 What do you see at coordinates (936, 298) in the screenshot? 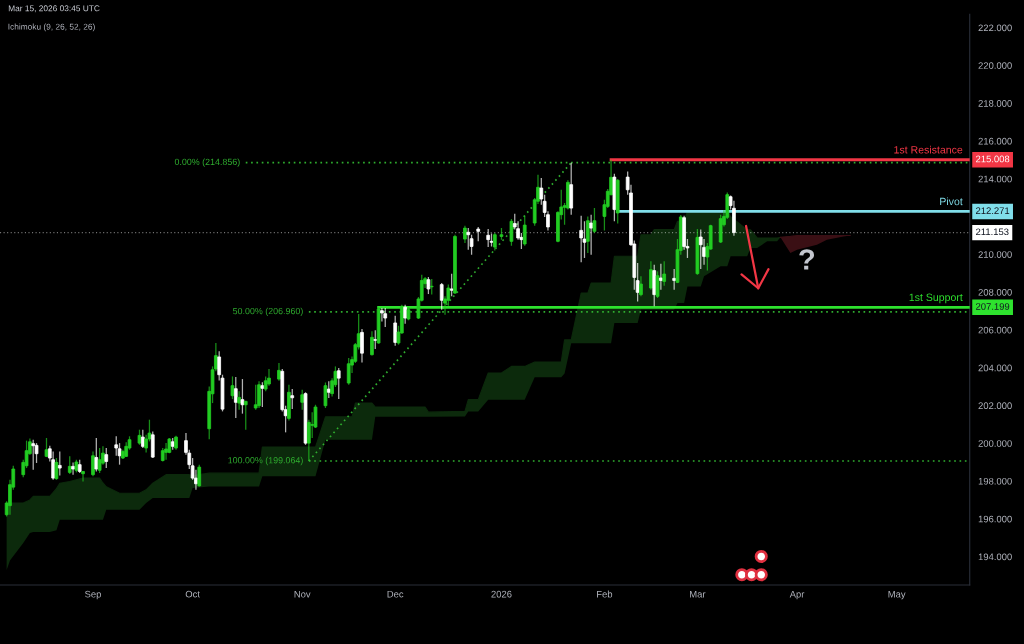
I see `series-label: 1st Support` at bounding box center [936, 298].